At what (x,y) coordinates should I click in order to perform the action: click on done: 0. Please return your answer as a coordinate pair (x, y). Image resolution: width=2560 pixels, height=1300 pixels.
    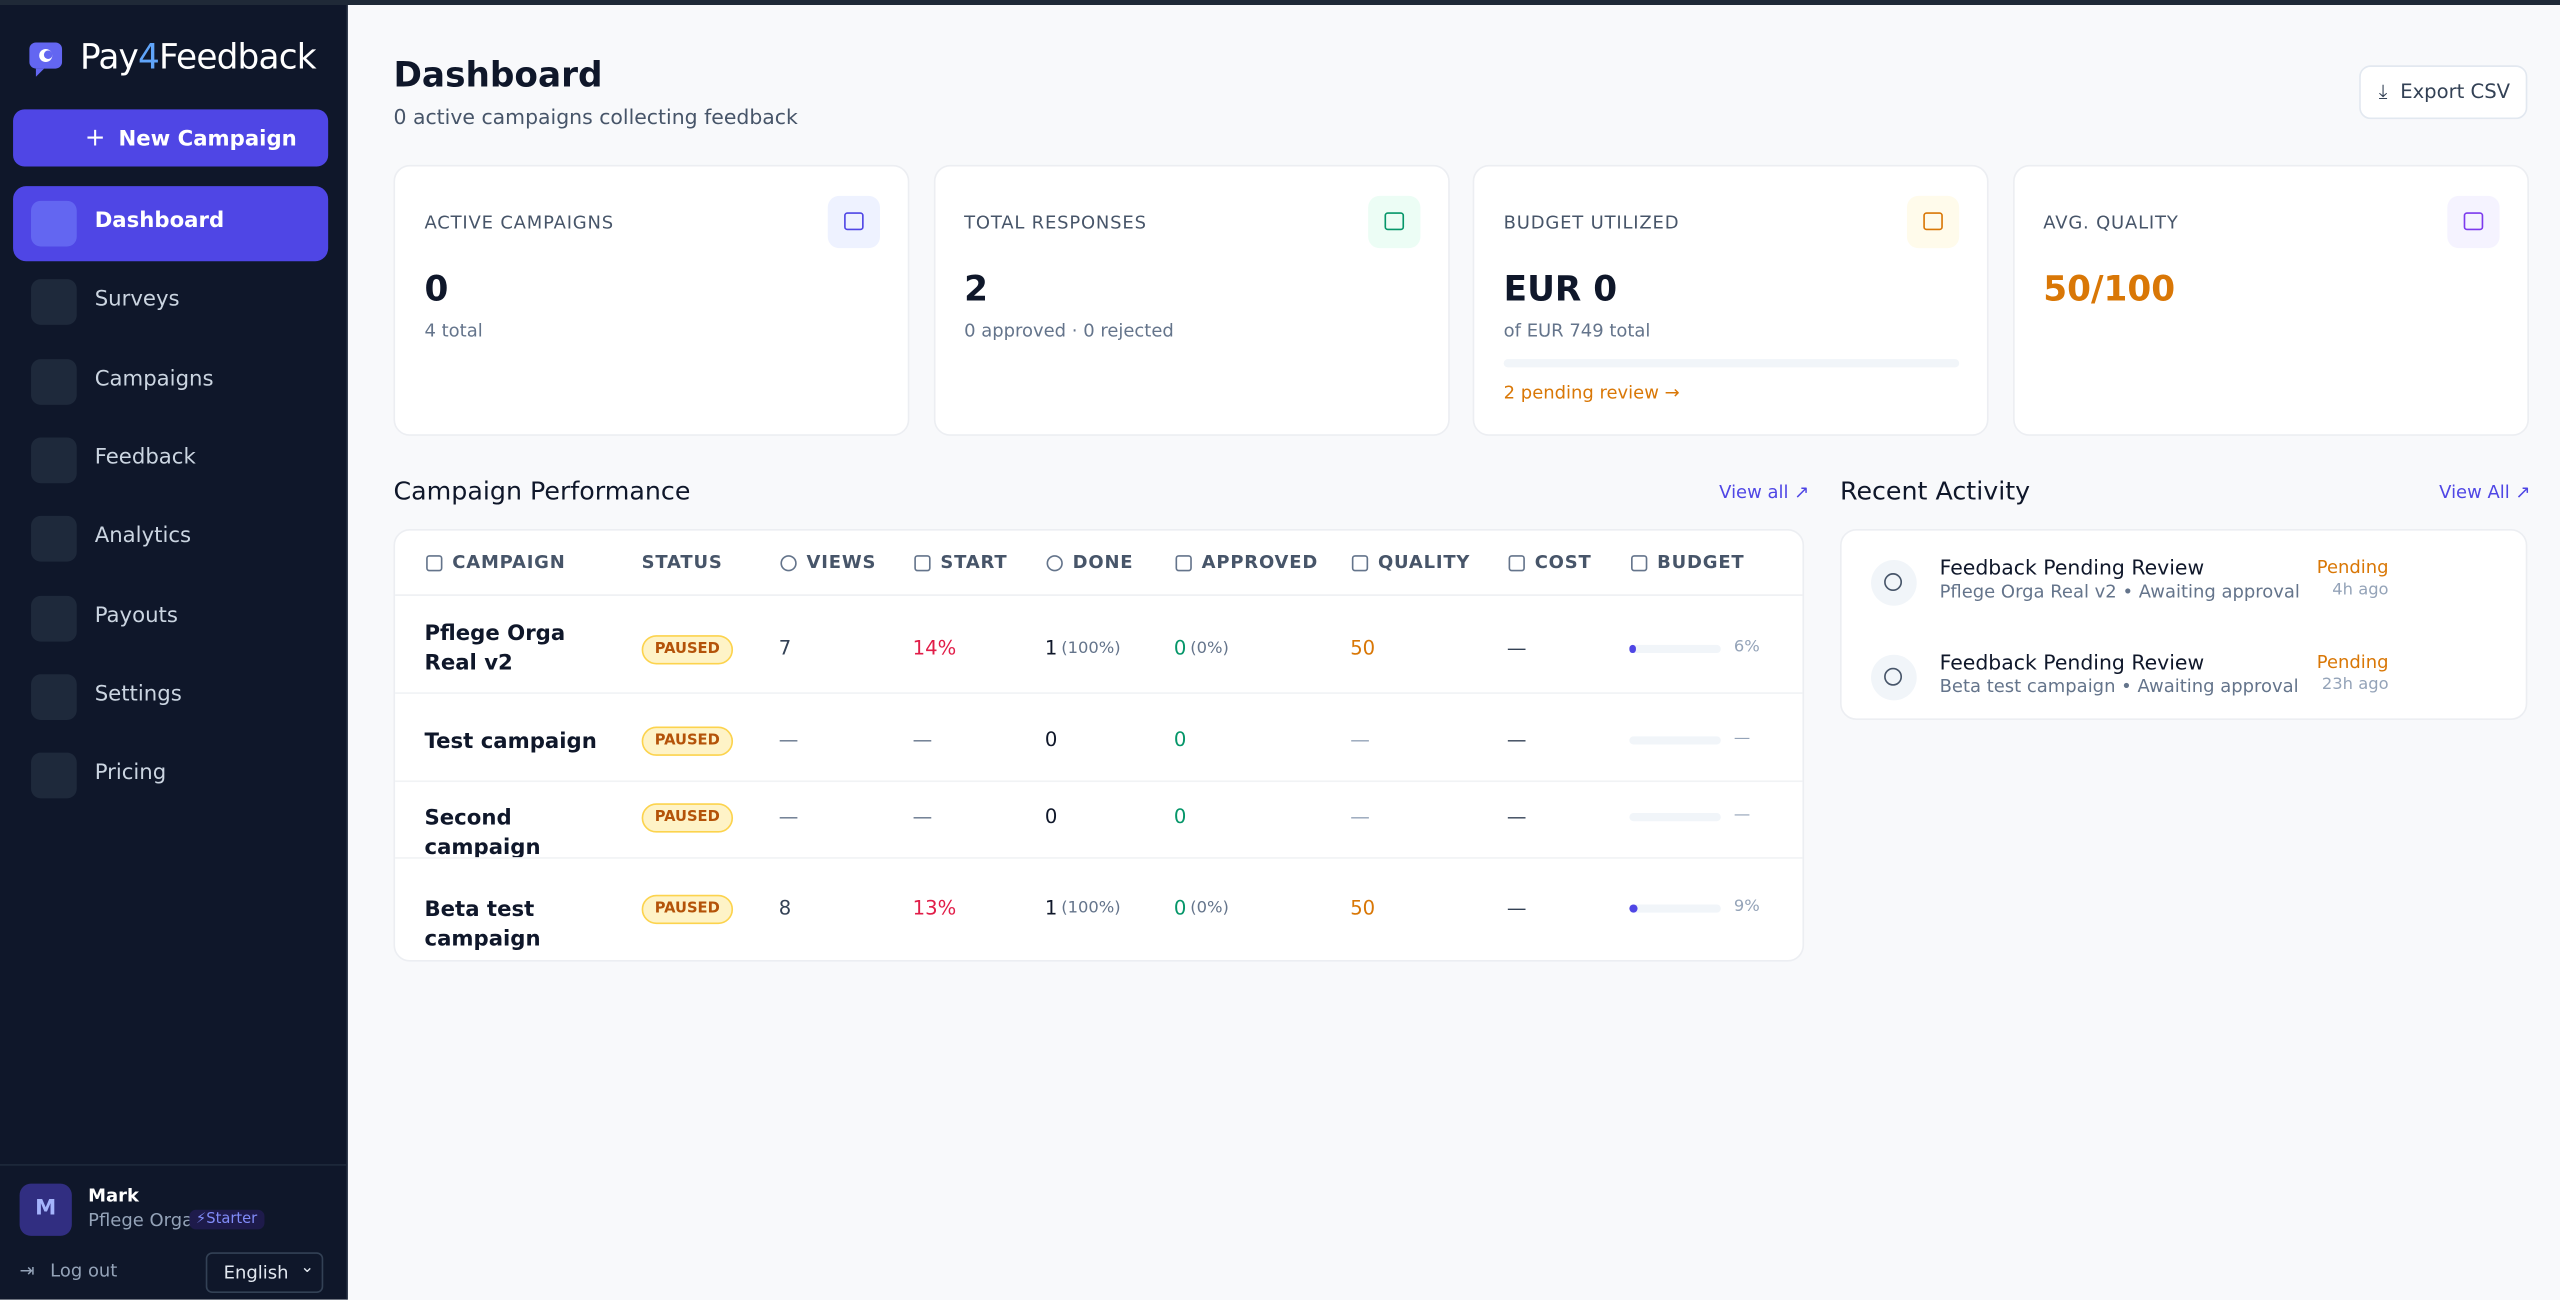
    Looking at the image, I should click on (1051, 740).